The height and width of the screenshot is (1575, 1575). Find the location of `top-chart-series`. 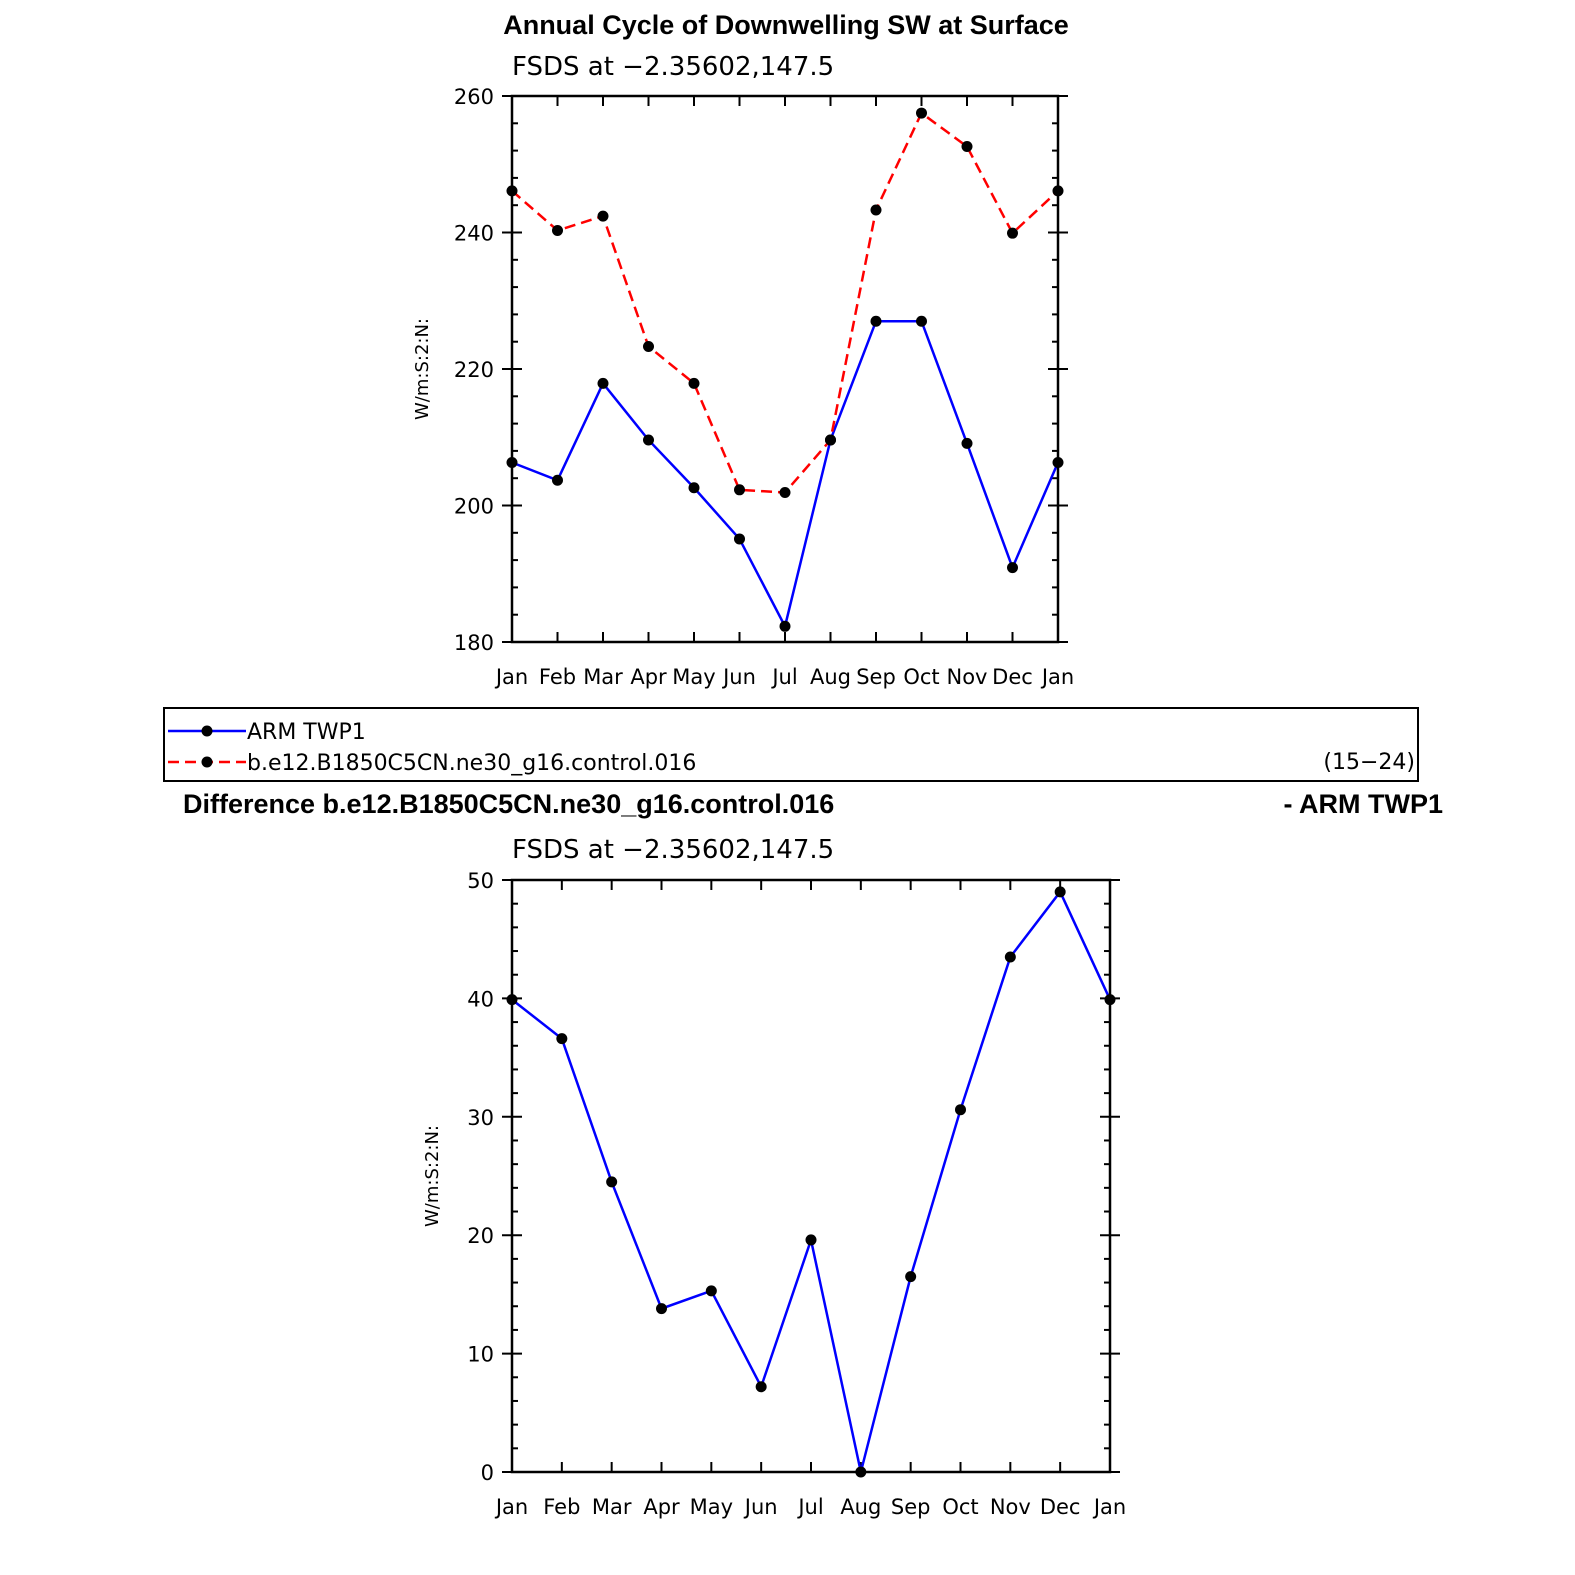

top-chart-series is located at coordinates (785, 369).